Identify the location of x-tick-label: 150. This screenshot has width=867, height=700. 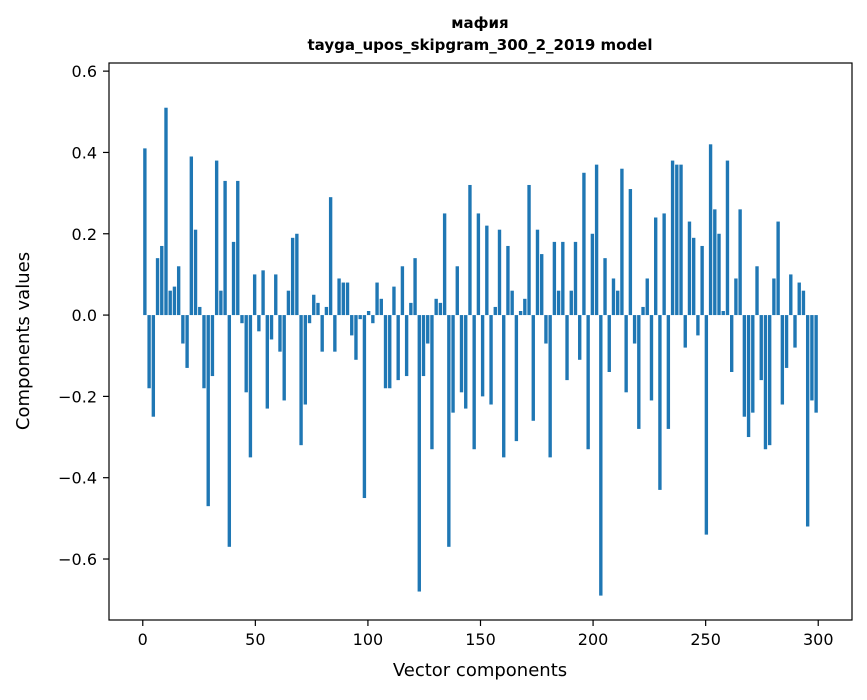
(480, 639).